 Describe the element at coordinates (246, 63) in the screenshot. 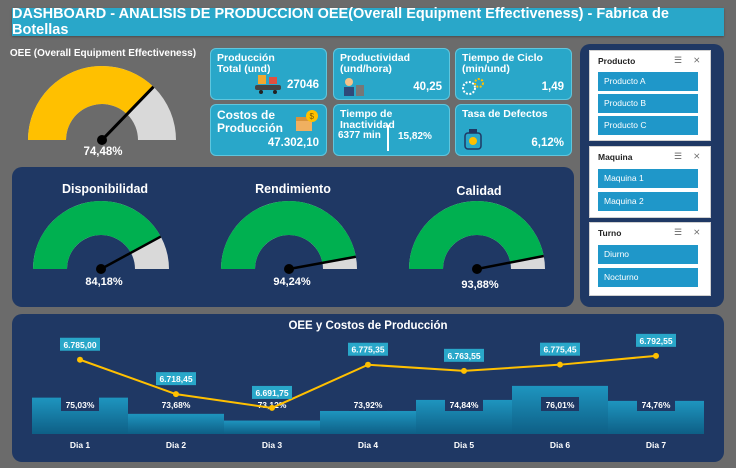

I see `kpi-produccion-title: Producción Total (und)` at that location.